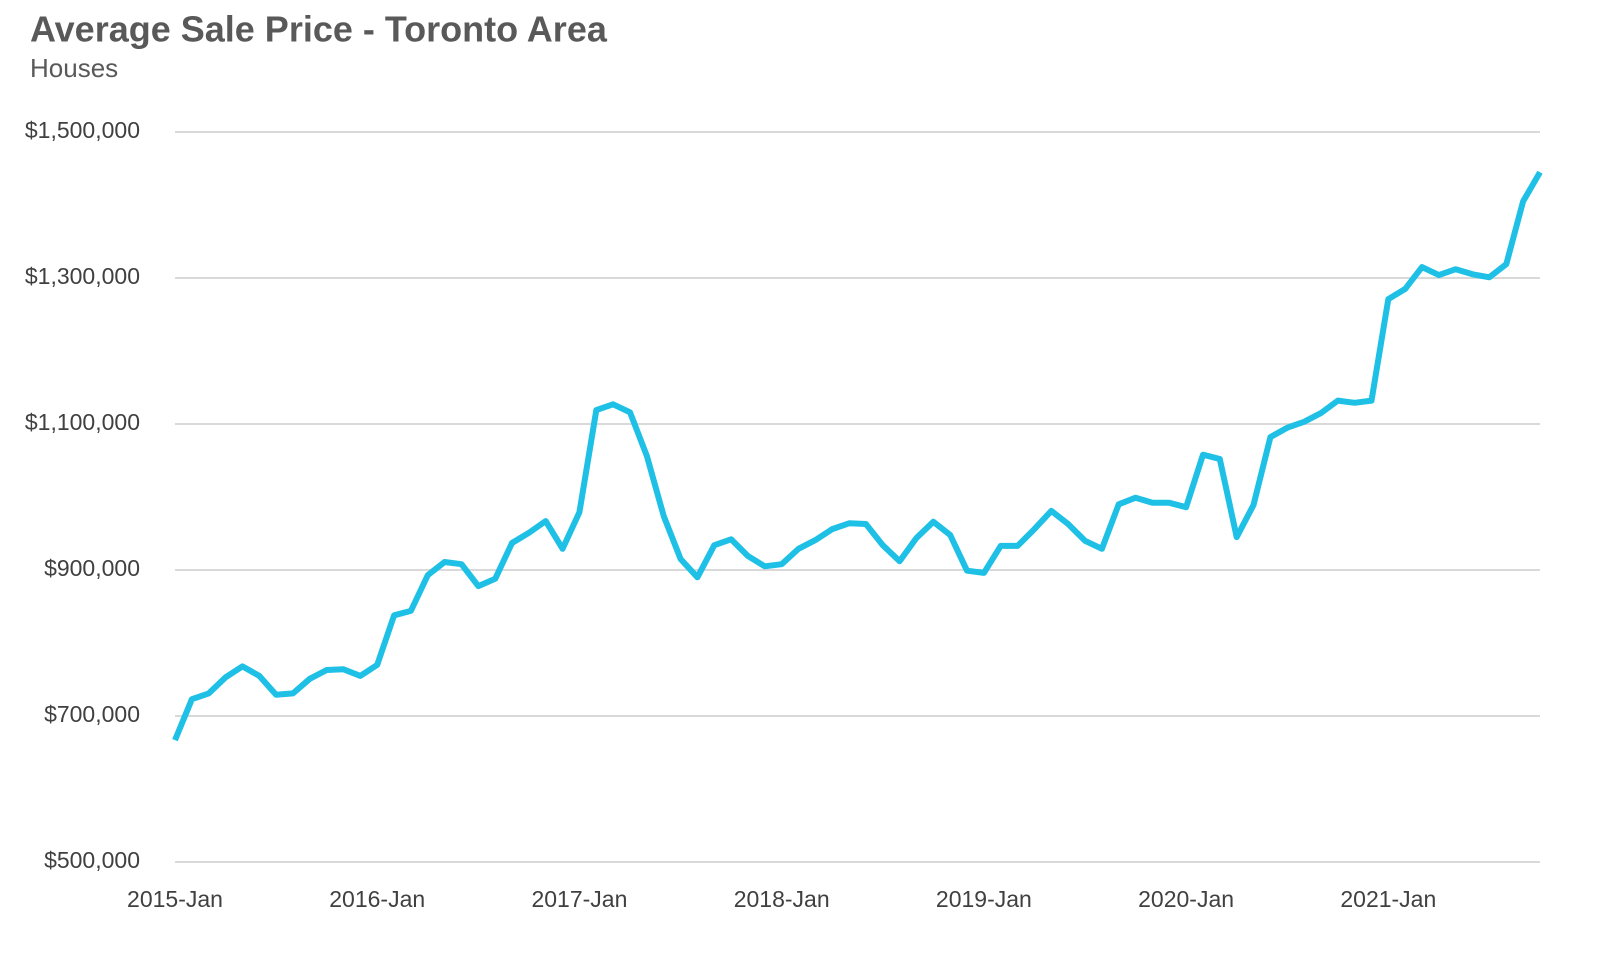  What do you see at coordinates (82, 130) in the screenshot?
I see `y-tick-label: $1,500,000` at bounding box center [82, 130].